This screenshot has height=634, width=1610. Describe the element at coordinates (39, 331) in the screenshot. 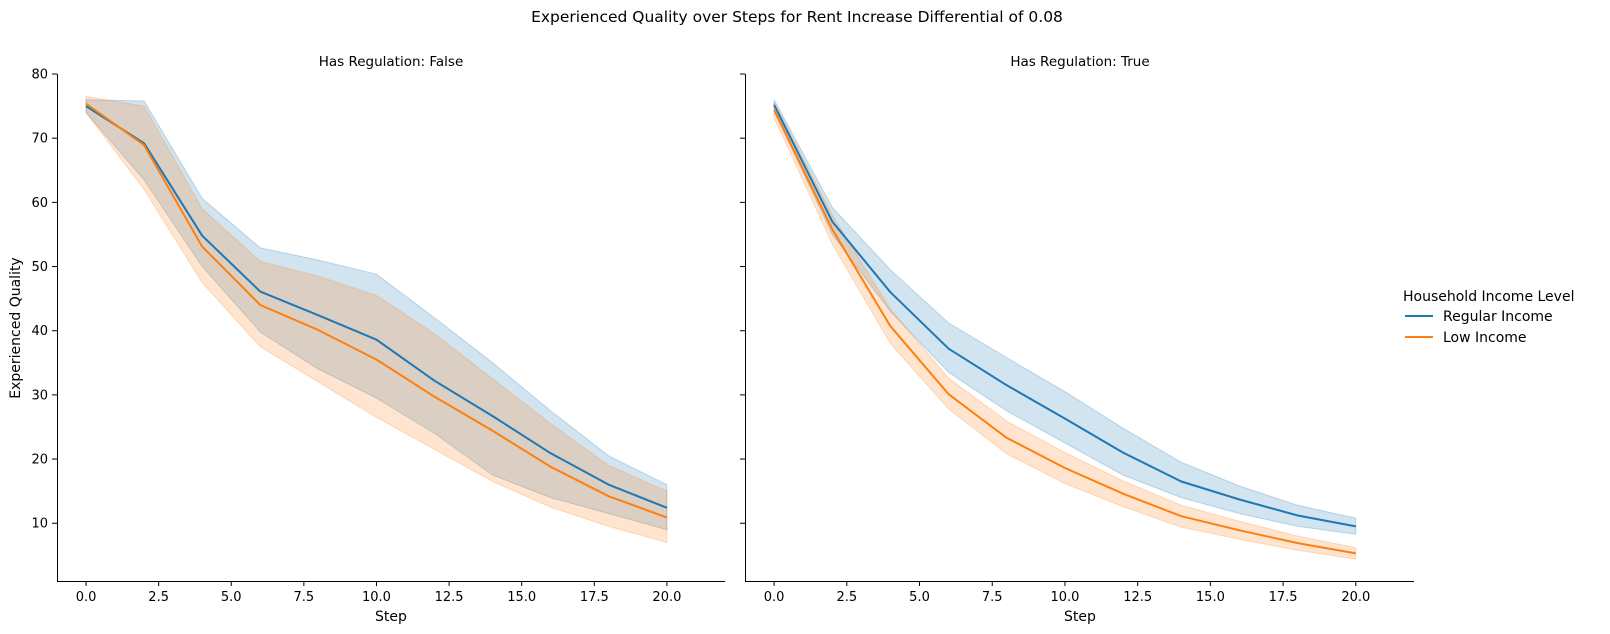

I see `y-tick-label: 40` at that location.